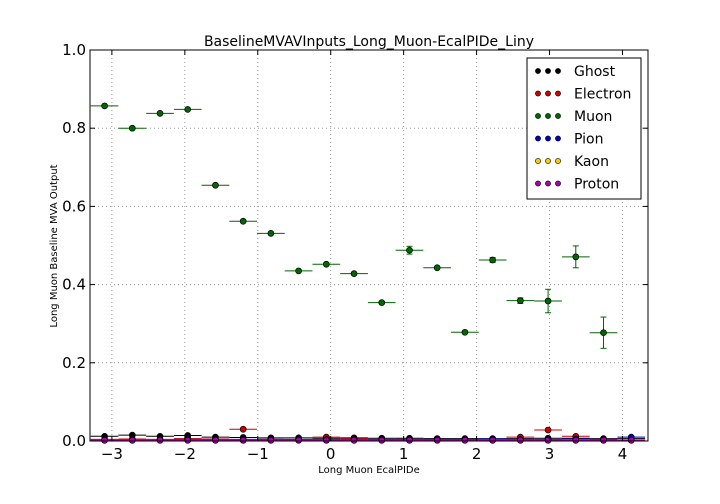 The width and height of the screenshot is (720, 504). Describe the element at coordinates (623, 454) in the screenshot. I see `x-tick-label-7: 4` at that location.